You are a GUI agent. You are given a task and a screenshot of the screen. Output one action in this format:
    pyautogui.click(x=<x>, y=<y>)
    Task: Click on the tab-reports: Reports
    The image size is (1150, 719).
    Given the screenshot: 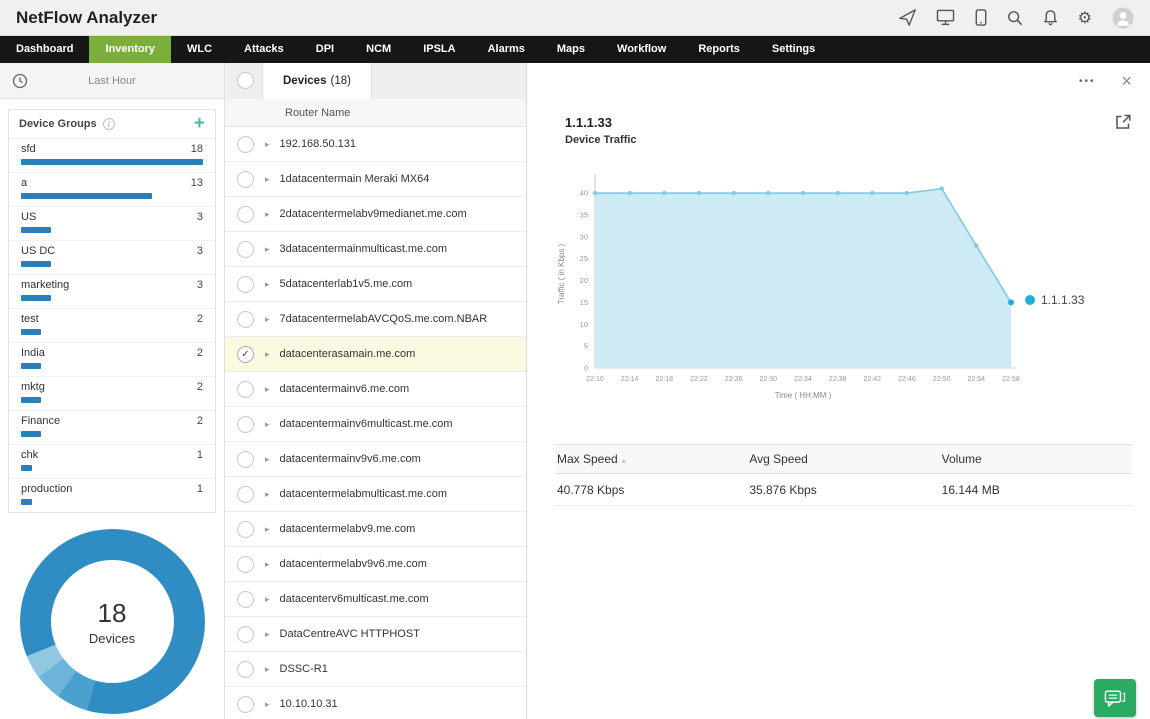 What is the action you would take?
    pyautogui.click(x=719, y=49)
    